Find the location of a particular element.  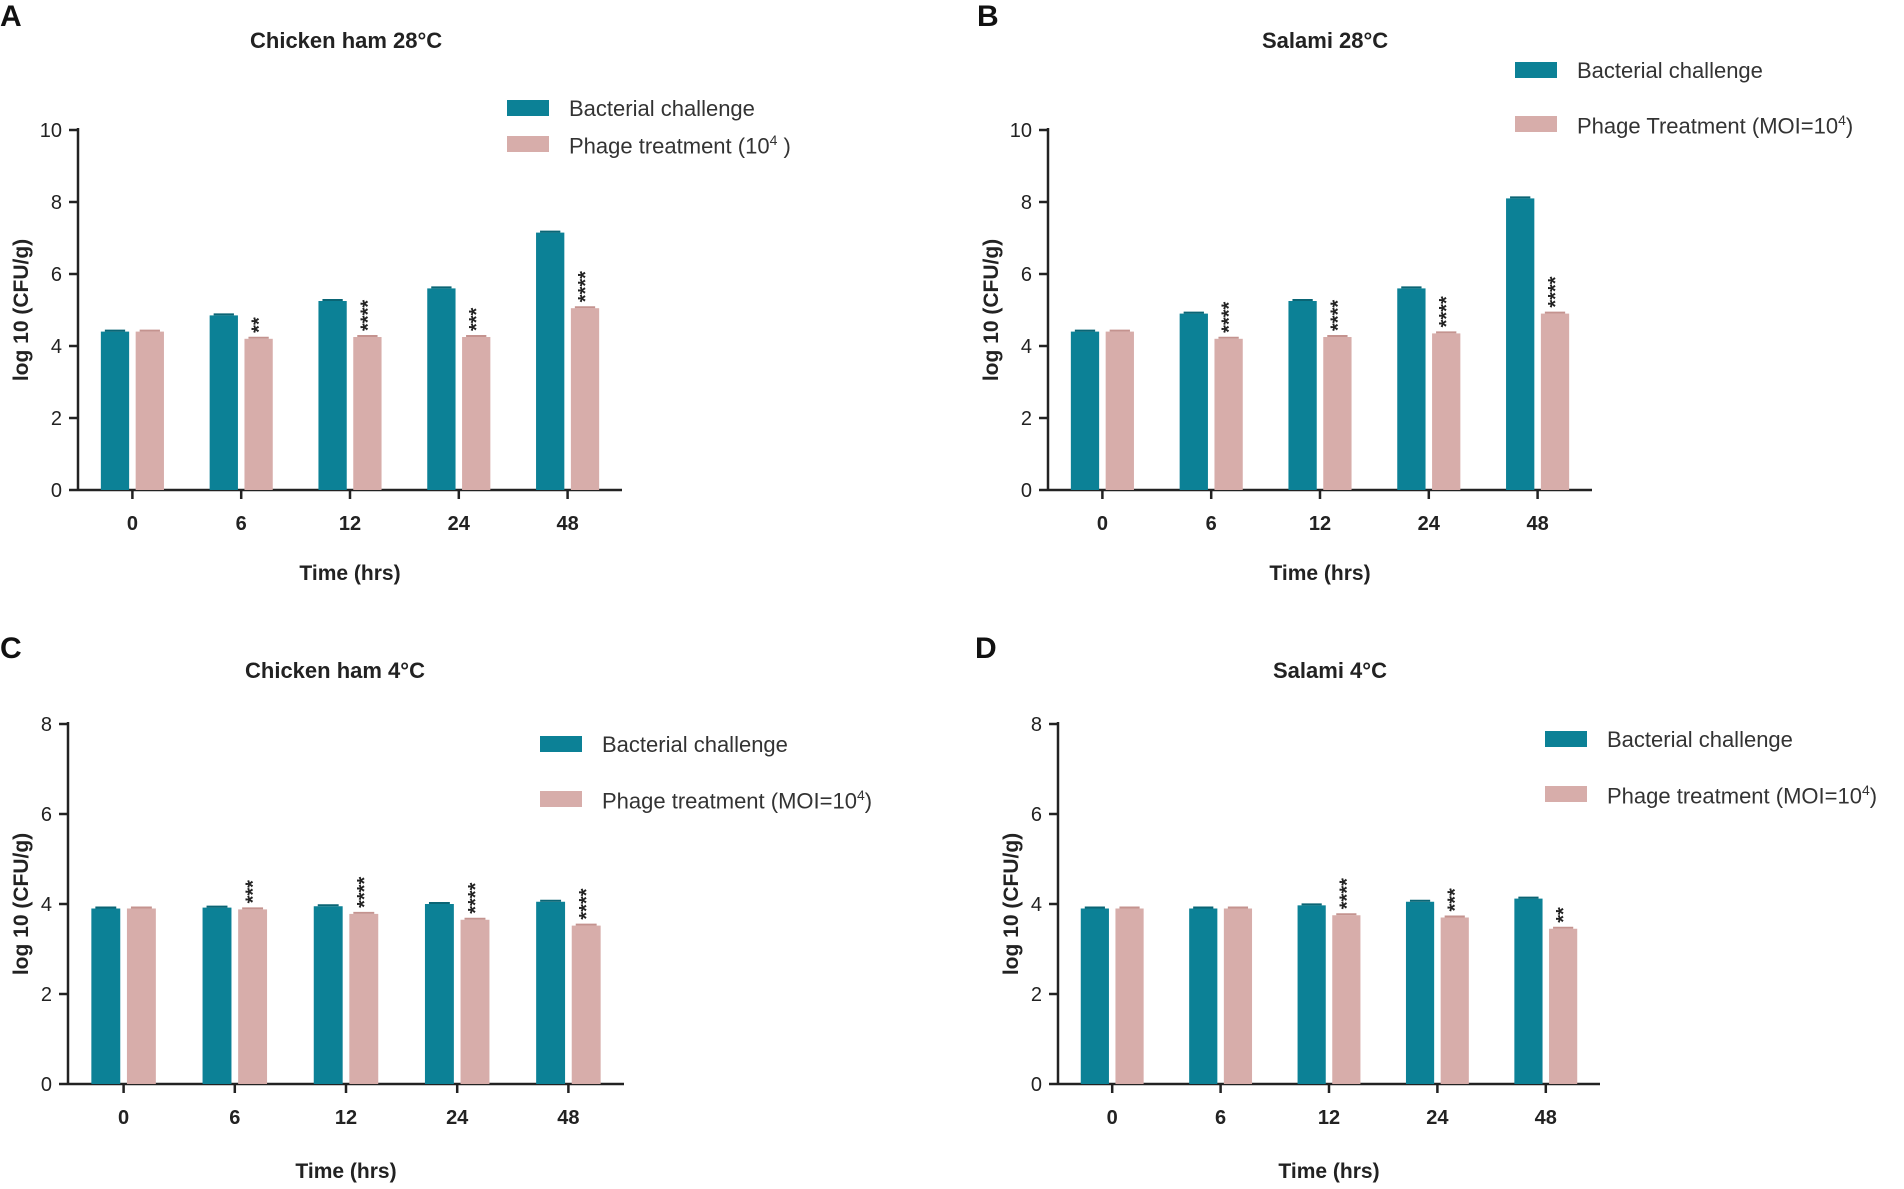

chart-title: Chicken ham 28°C is located at coordinates (346, 40).